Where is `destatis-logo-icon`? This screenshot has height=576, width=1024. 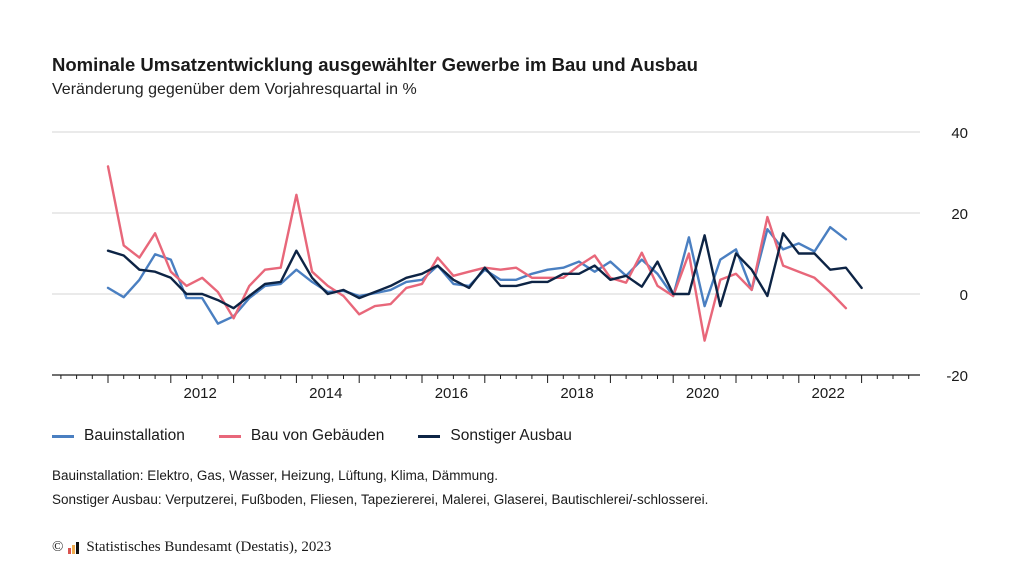 destatis-logo-icon is located at coordinates (74, 547).